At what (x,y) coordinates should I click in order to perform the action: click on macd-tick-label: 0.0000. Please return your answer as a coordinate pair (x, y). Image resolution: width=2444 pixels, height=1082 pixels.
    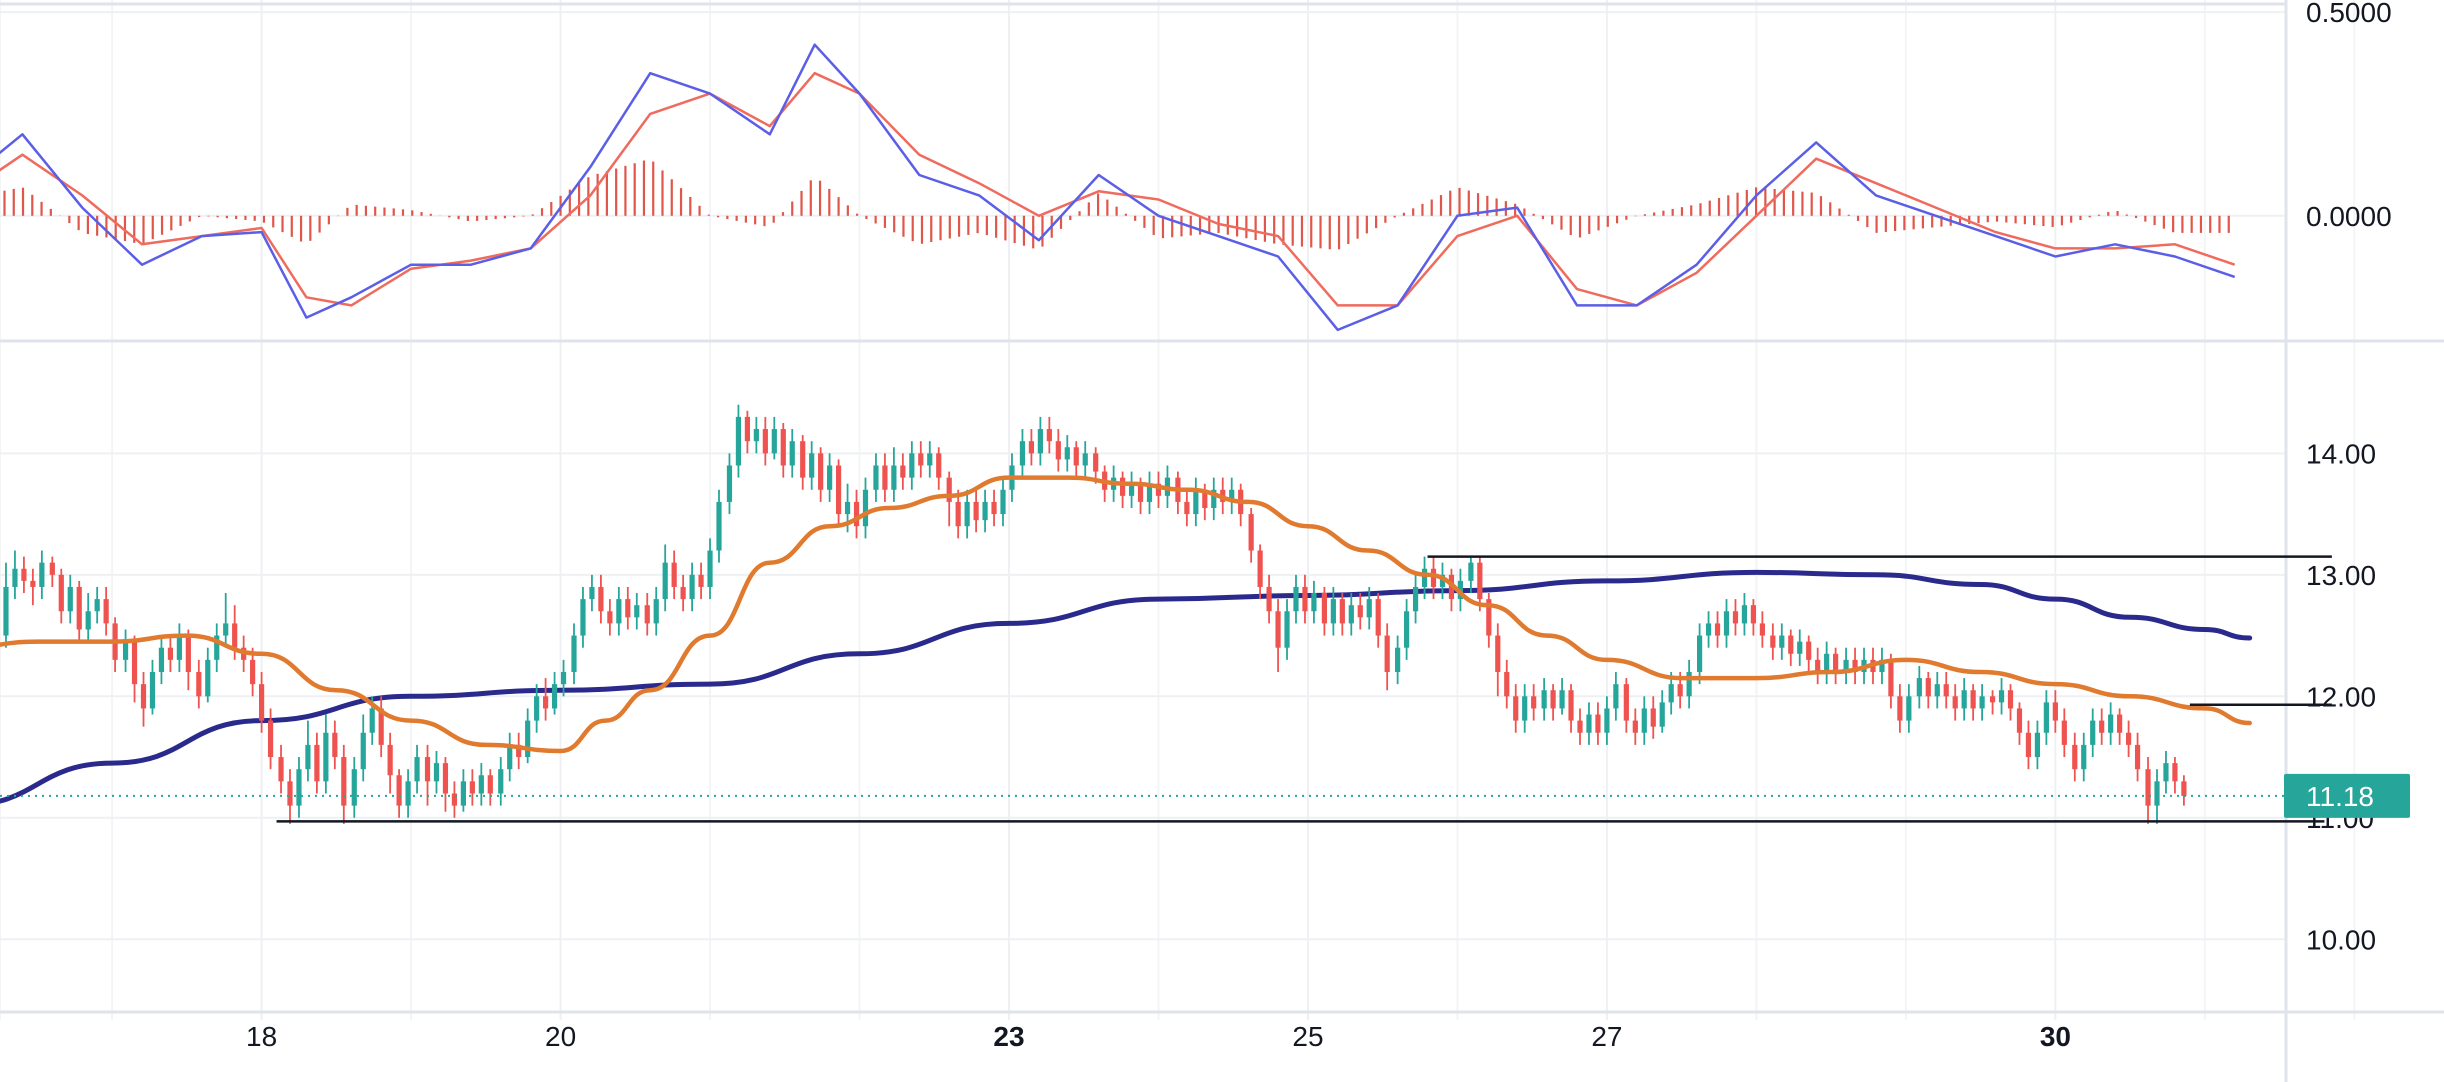
    Looking at the image, I should click on (2349, 216).